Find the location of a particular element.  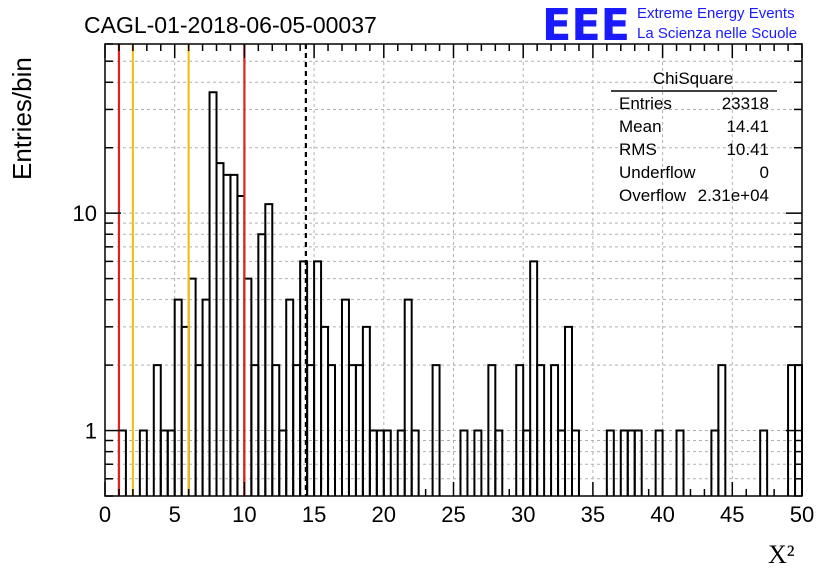

stats-value-rms: 10.41 is located at coordinates (747, 149).